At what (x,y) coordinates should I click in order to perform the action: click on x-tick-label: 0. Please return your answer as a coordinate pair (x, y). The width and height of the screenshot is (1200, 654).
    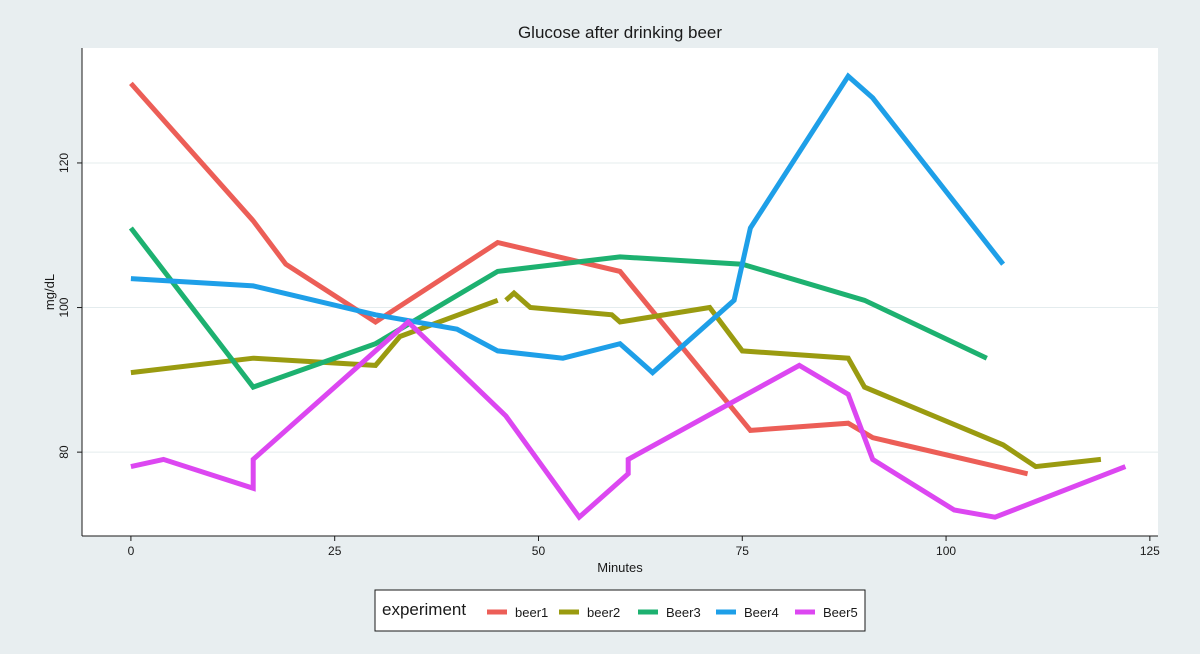
    Looking at the image, I should click on (131, 551).